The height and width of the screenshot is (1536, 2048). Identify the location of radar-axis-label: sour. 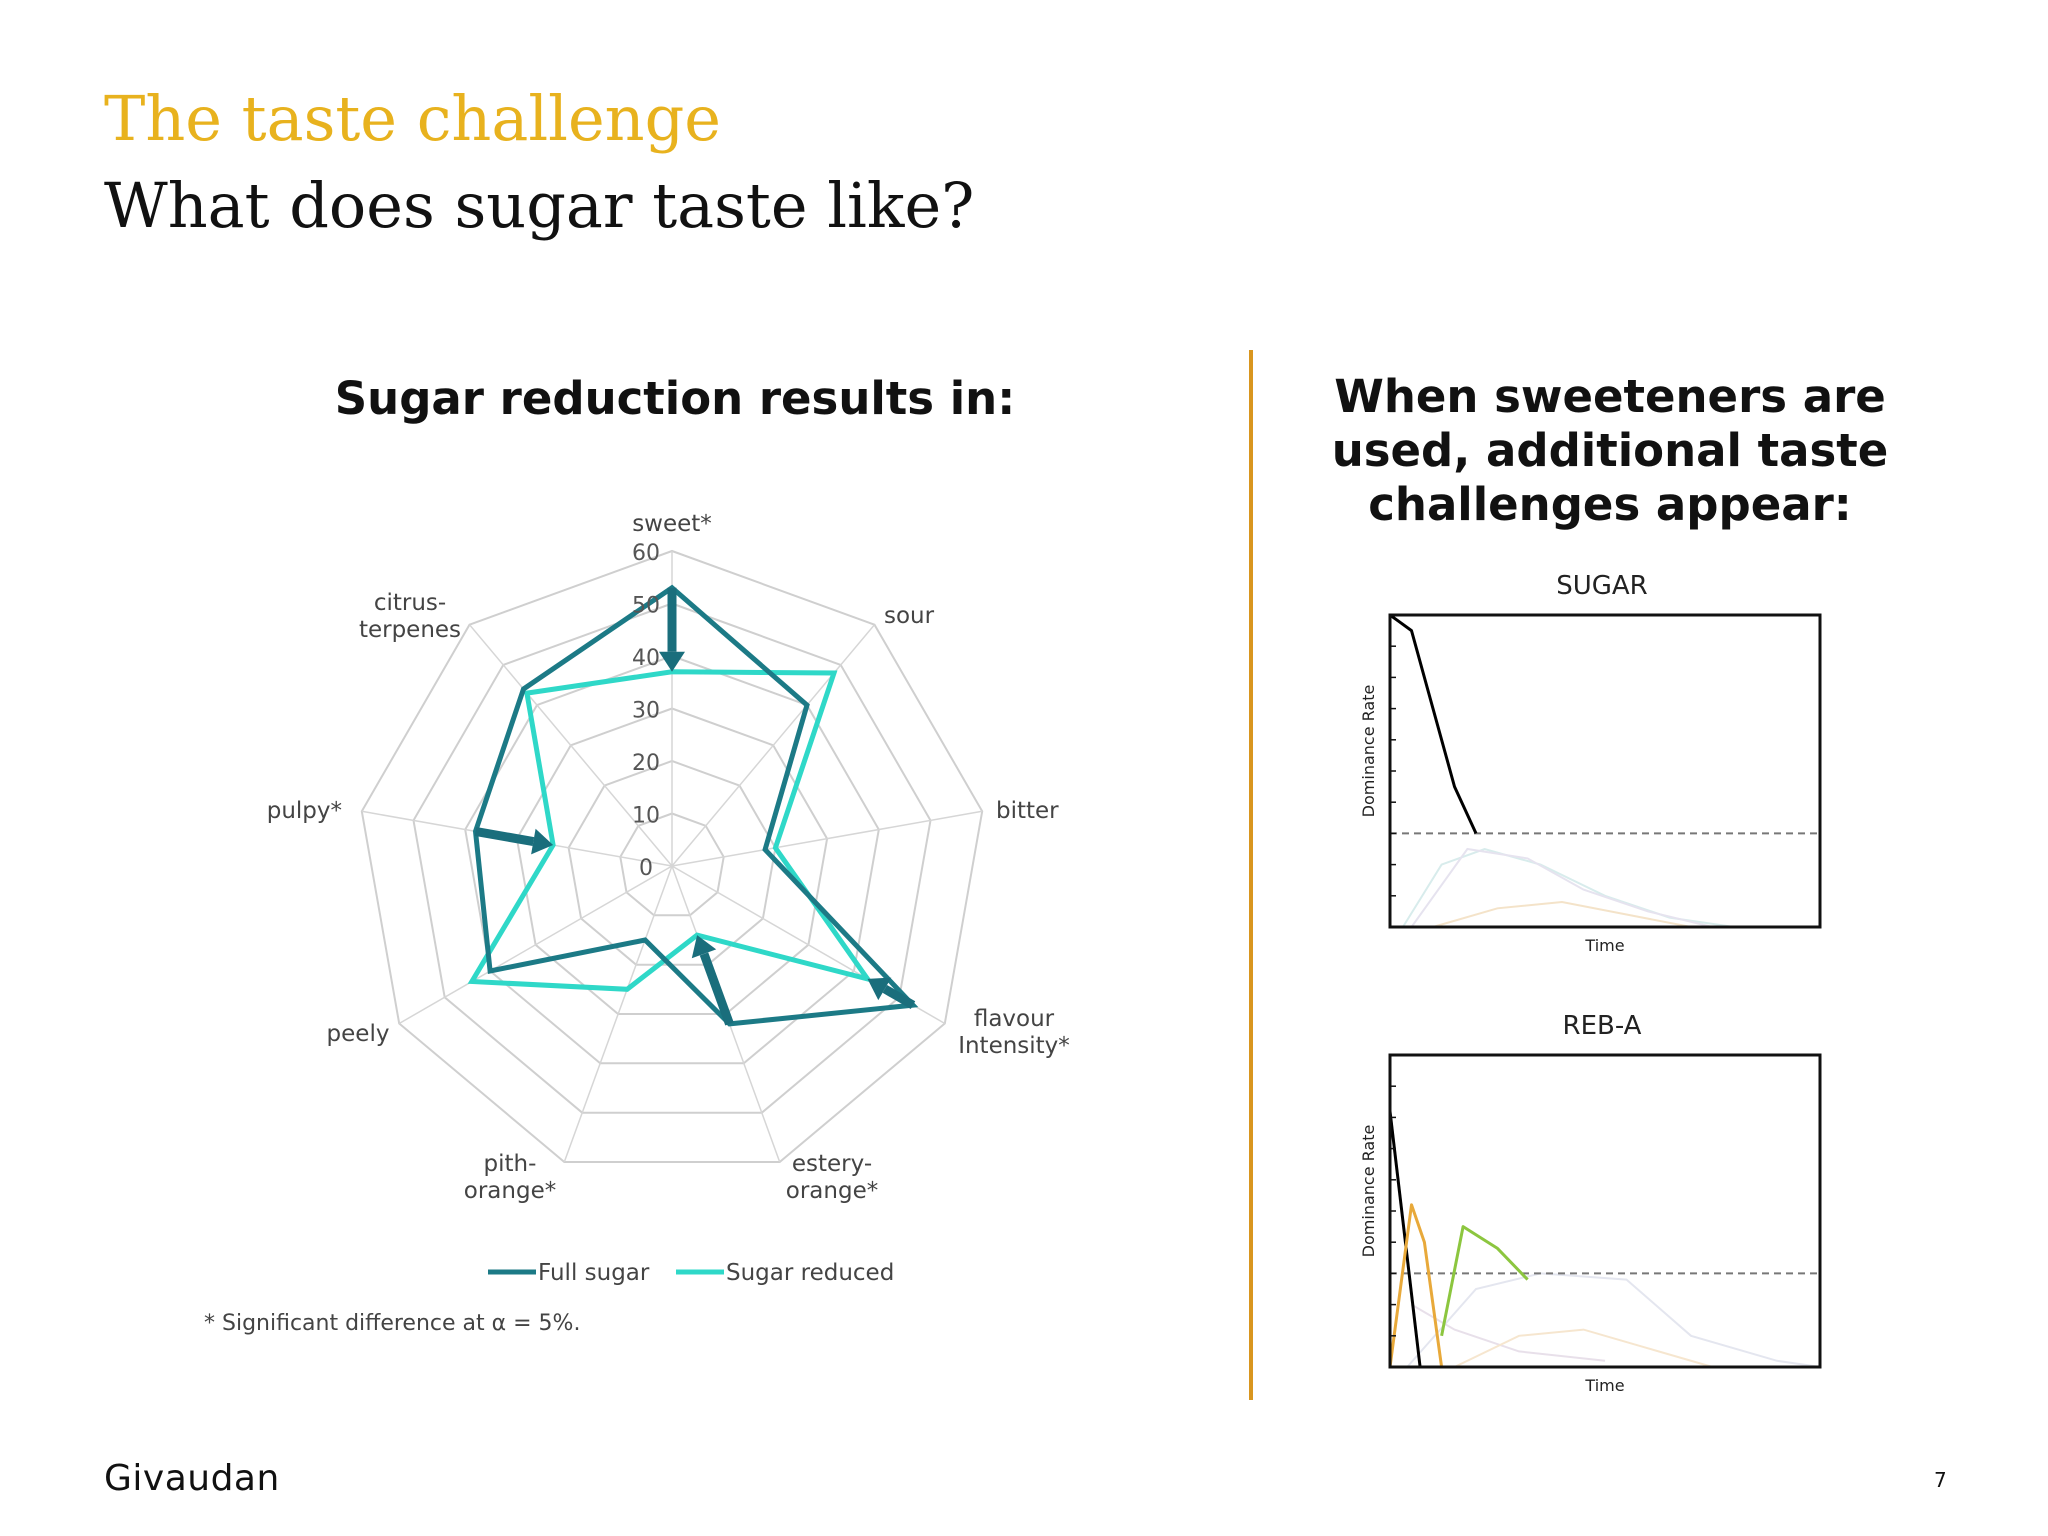
(909, 616).